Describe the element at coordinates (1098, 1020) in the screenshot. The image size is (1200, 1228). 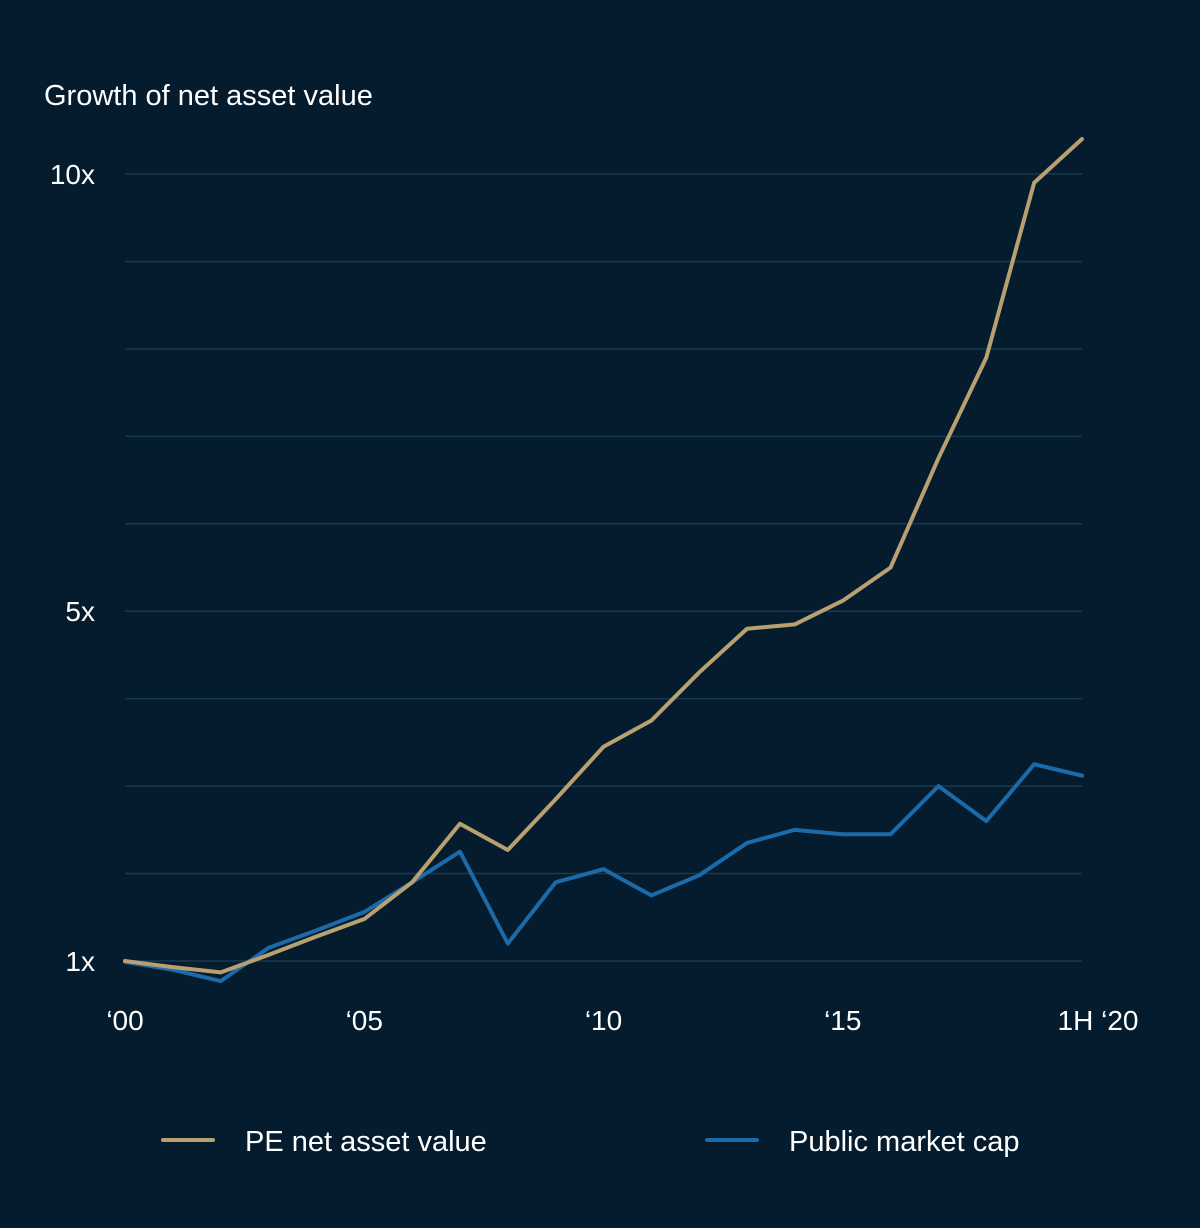
I see `x-tick-label: 1H ‘20` at that location.